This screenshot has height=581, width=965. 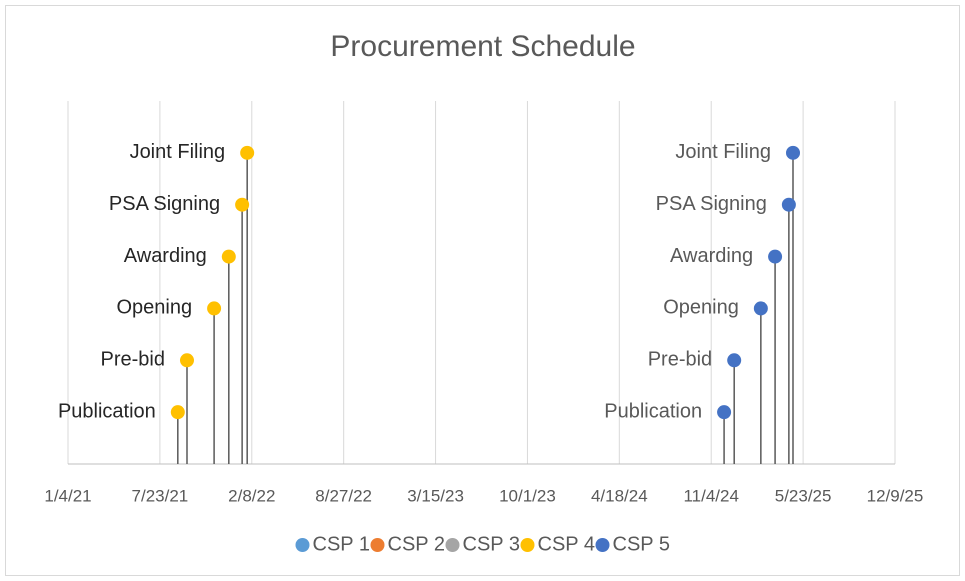 What do you see at coordinates (160, 495) in the screenshot?
I see `x-tick-label: 7/23/21` at bounding box center [160, 495].